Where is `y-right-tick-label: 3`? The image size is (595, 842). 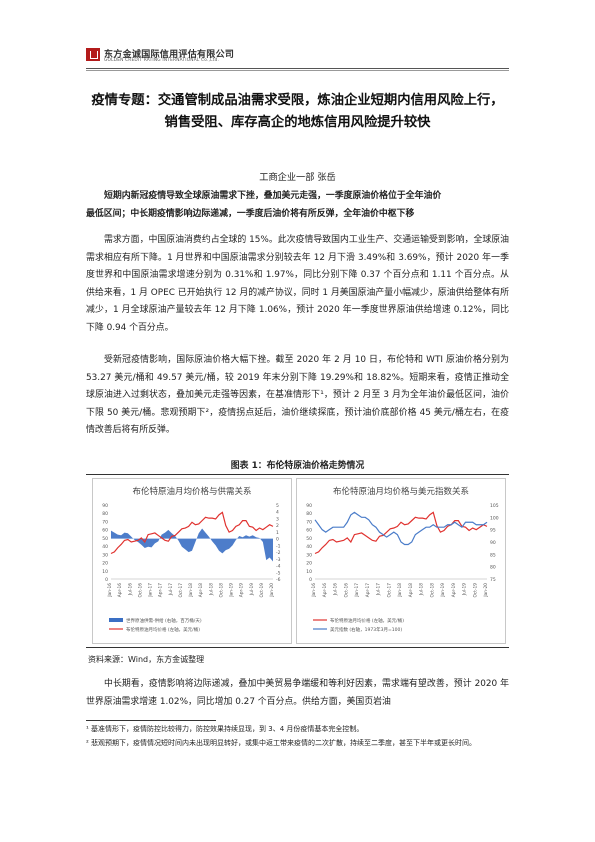
y-right-tick-label: 3 is located at coordinates (277, 519).